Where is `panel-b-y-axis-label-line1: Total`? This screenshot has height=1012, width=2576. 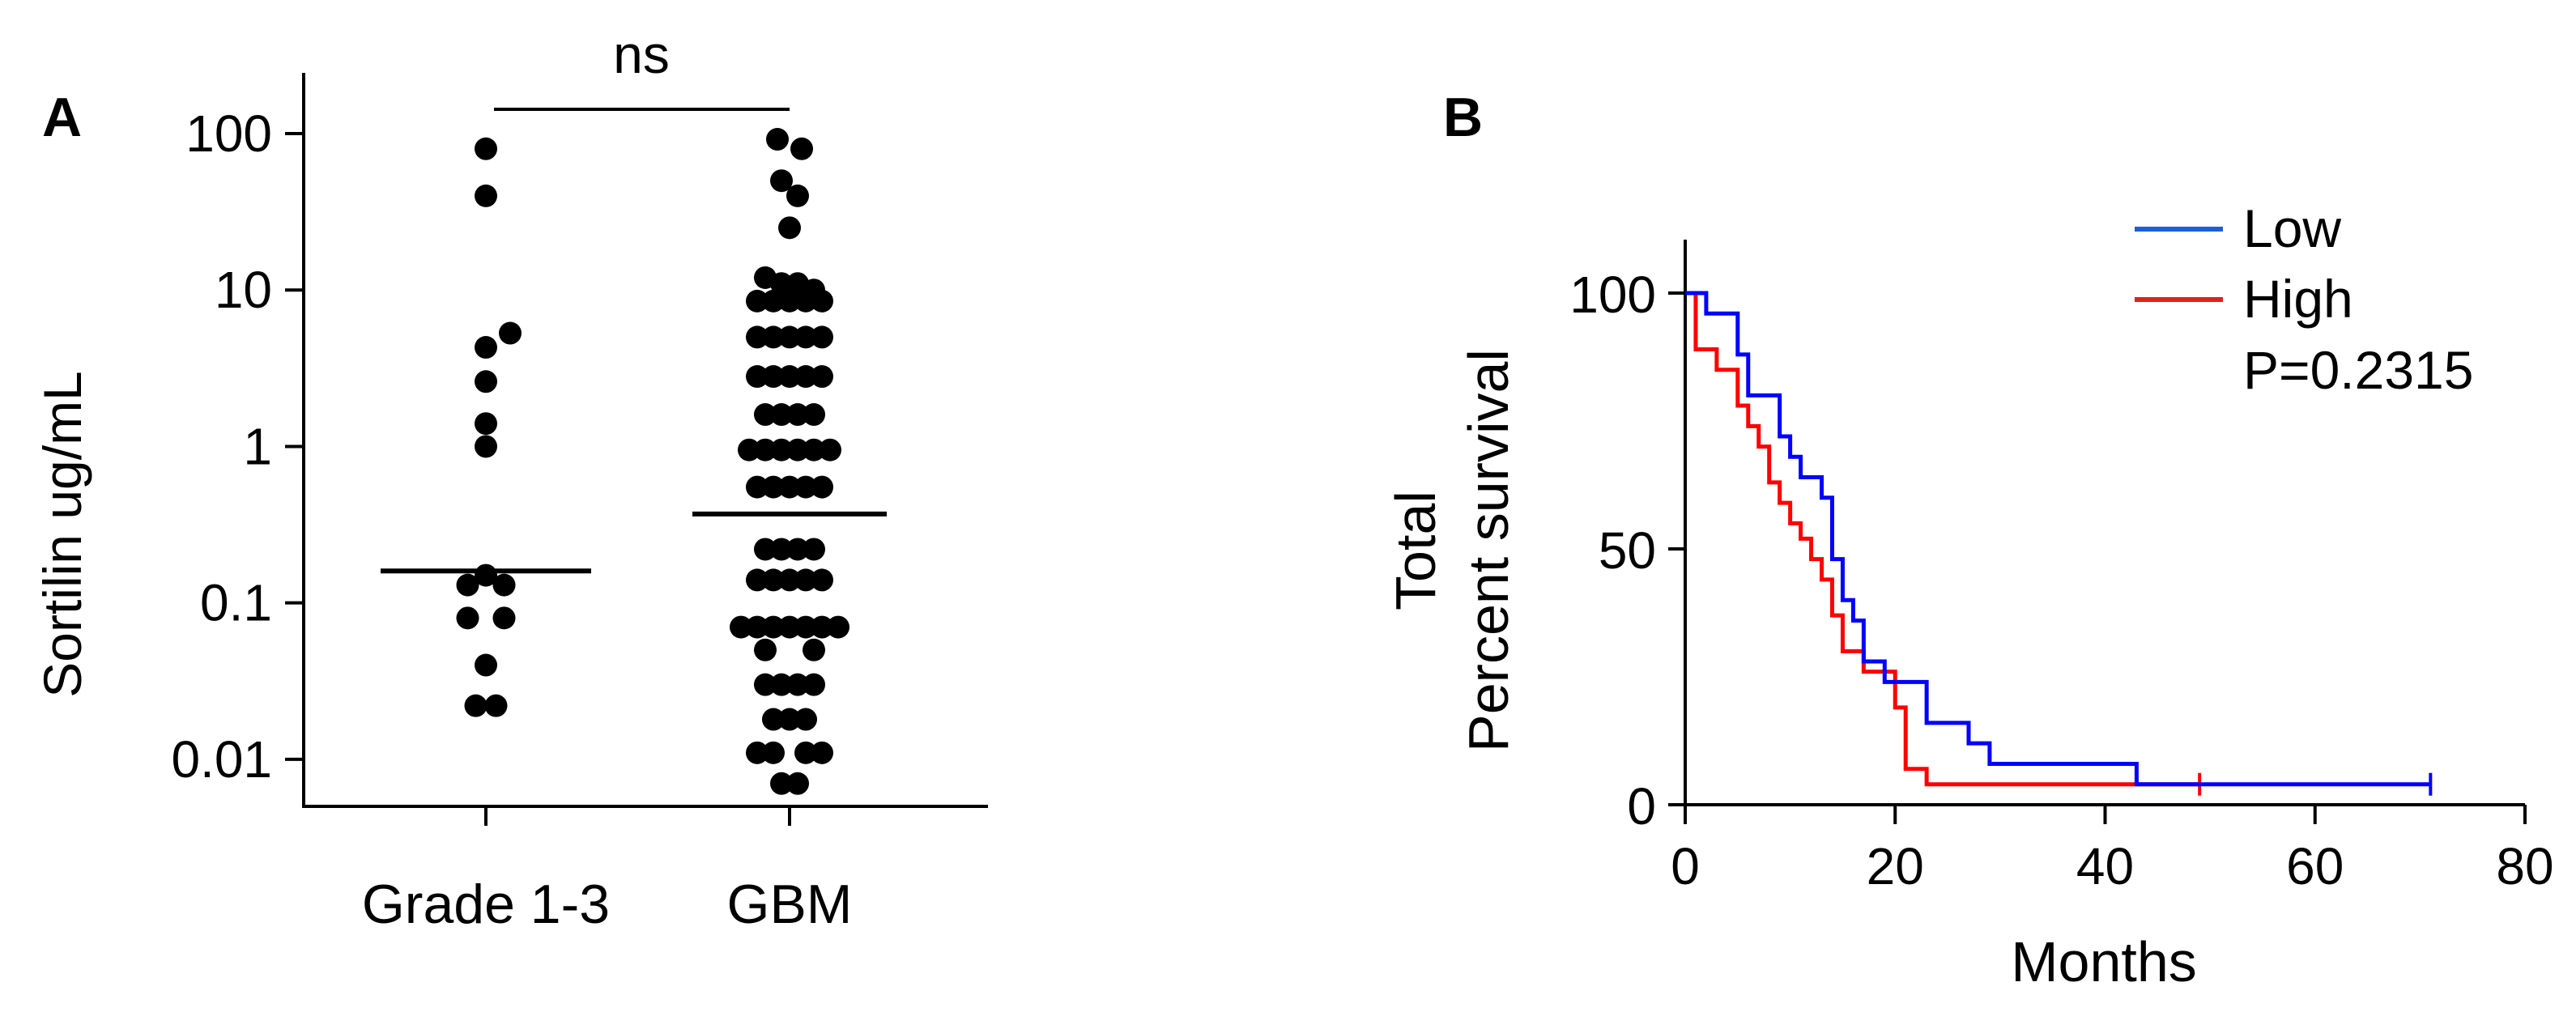 panel-b-y-axis-label-line1: Total is located at coordinates (1415, 550).